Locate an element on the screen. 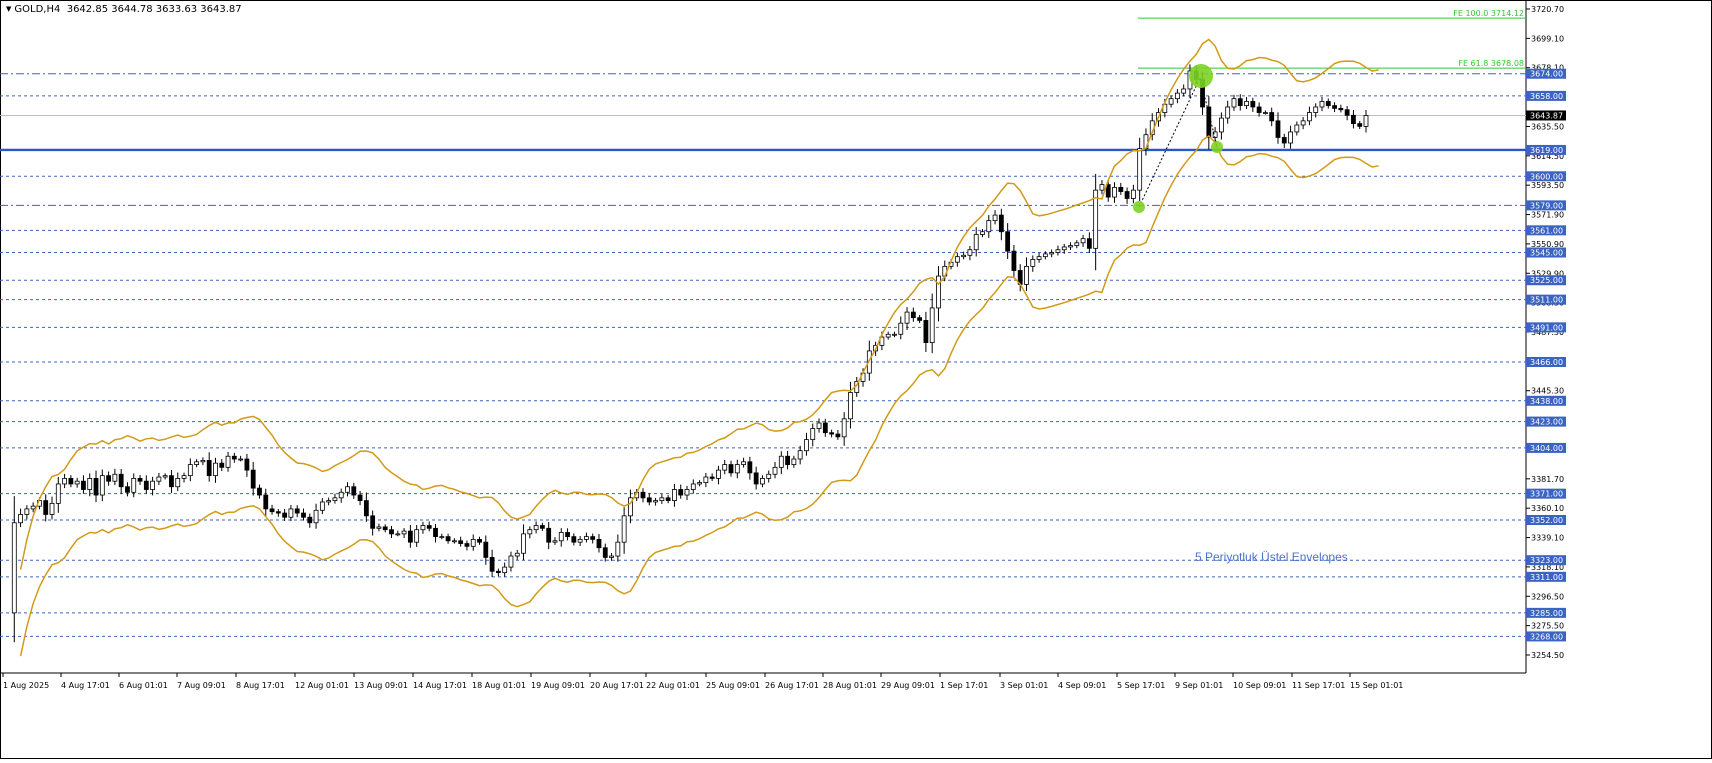 The image size is (1712, 763). x-tick-label: 11 Sep 17:01 is located at coordinates (1318, 685).